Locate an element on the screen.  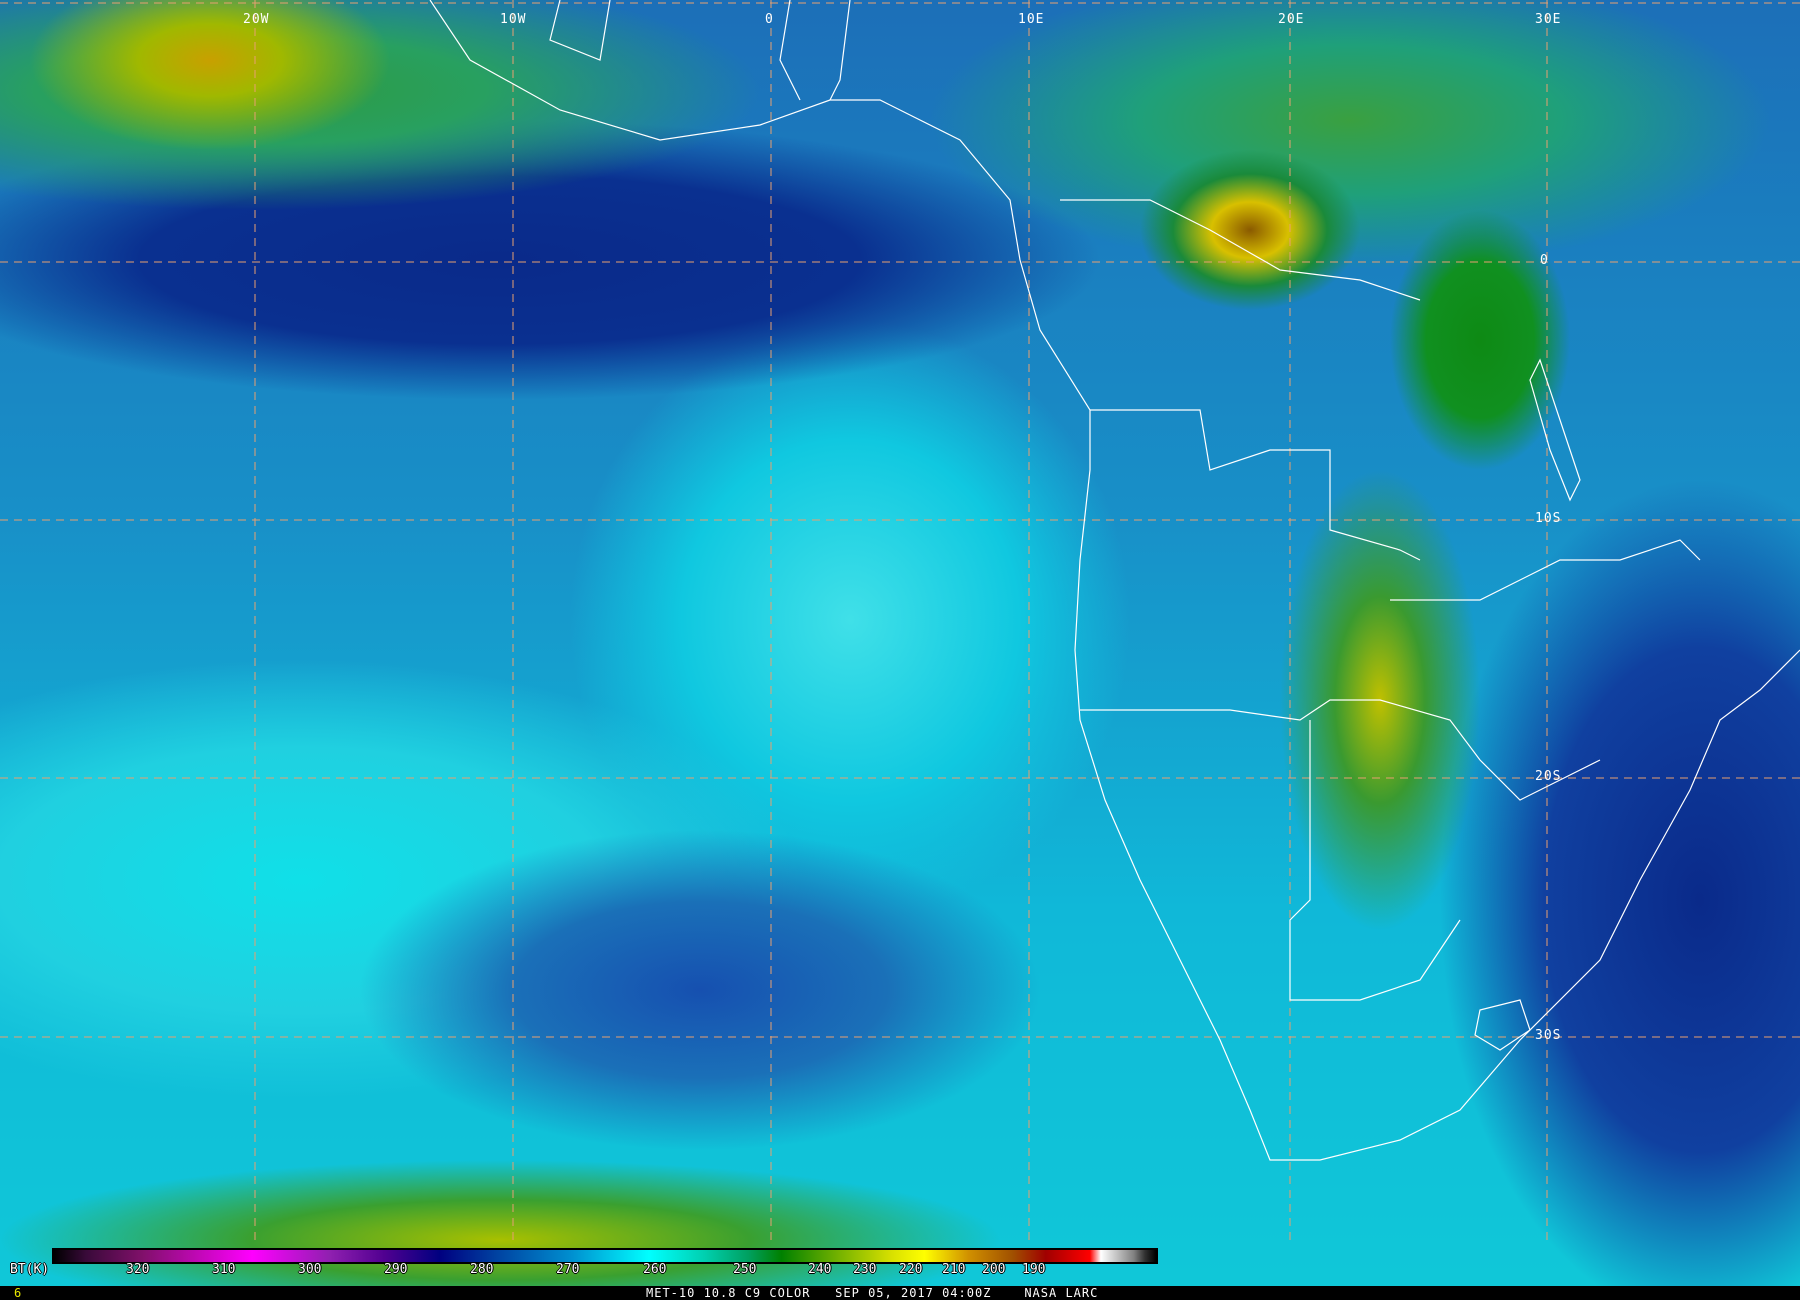
colorbar-tick: 230 is located at coordinates (865, 1269).